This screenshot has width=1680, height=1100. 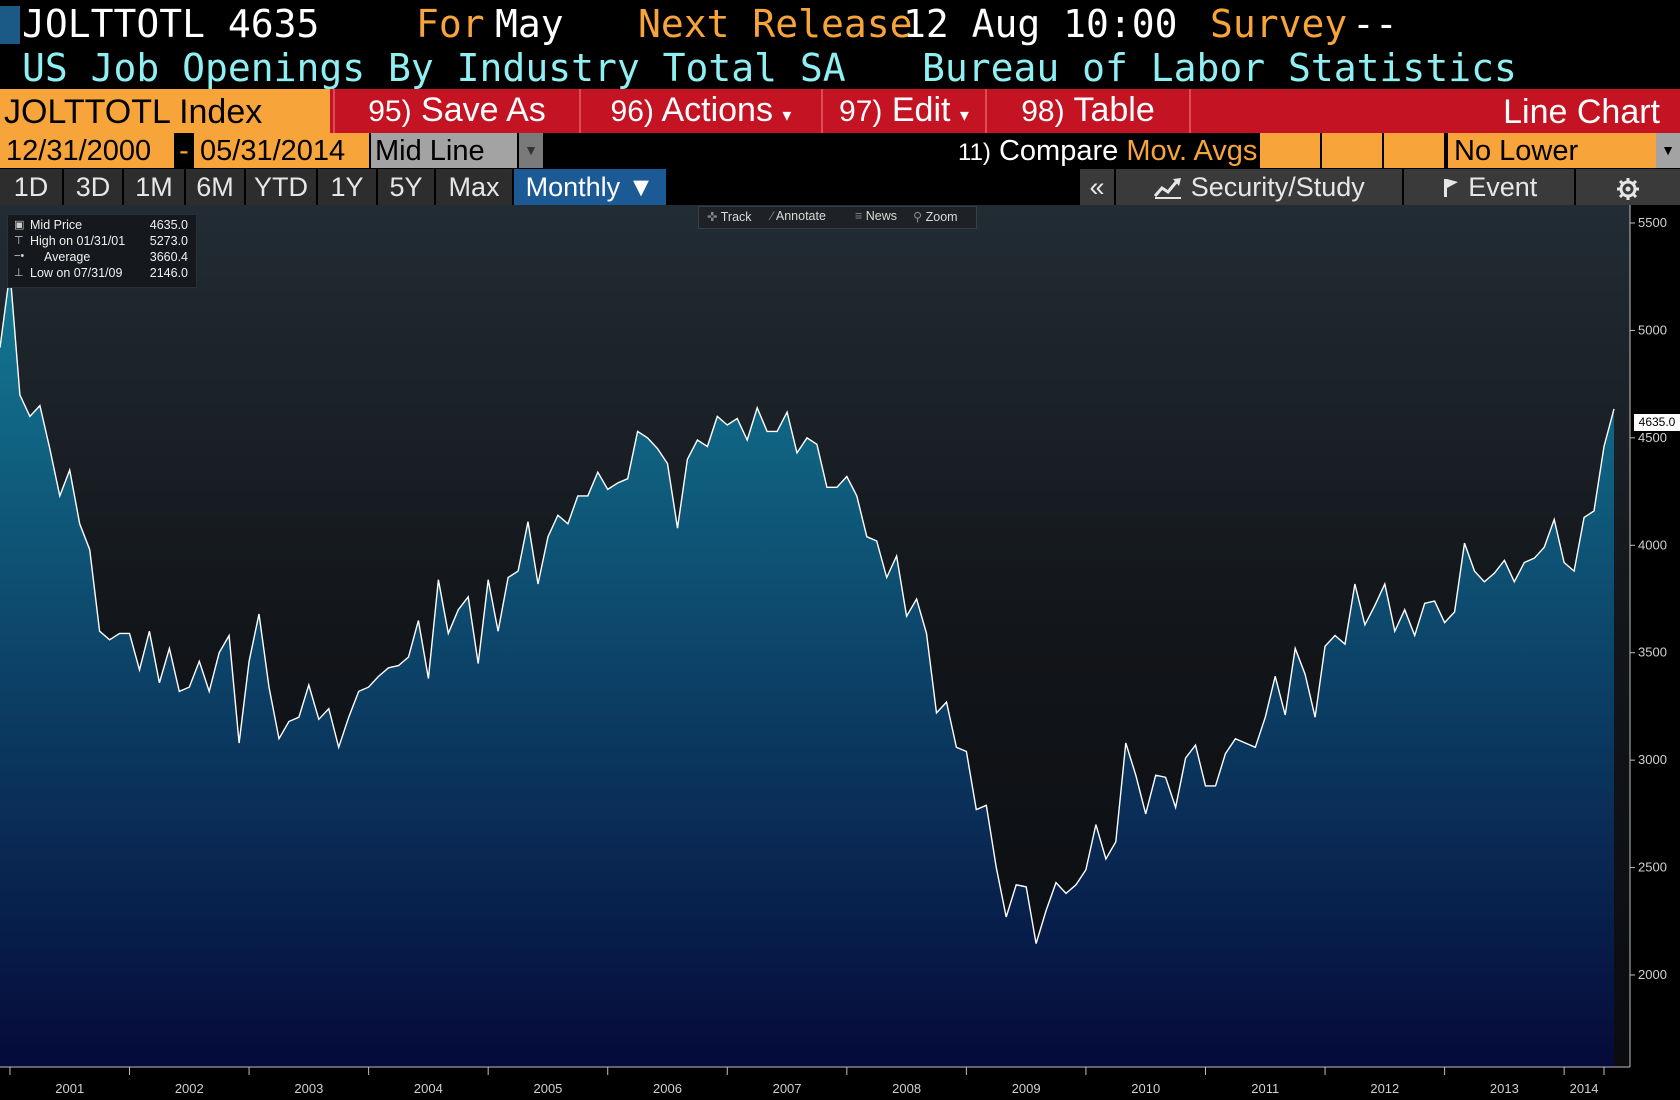 I want to click on legend-row-low: ⊥ Low on 07/31/09 2146.0, so click(x=103, y=274).